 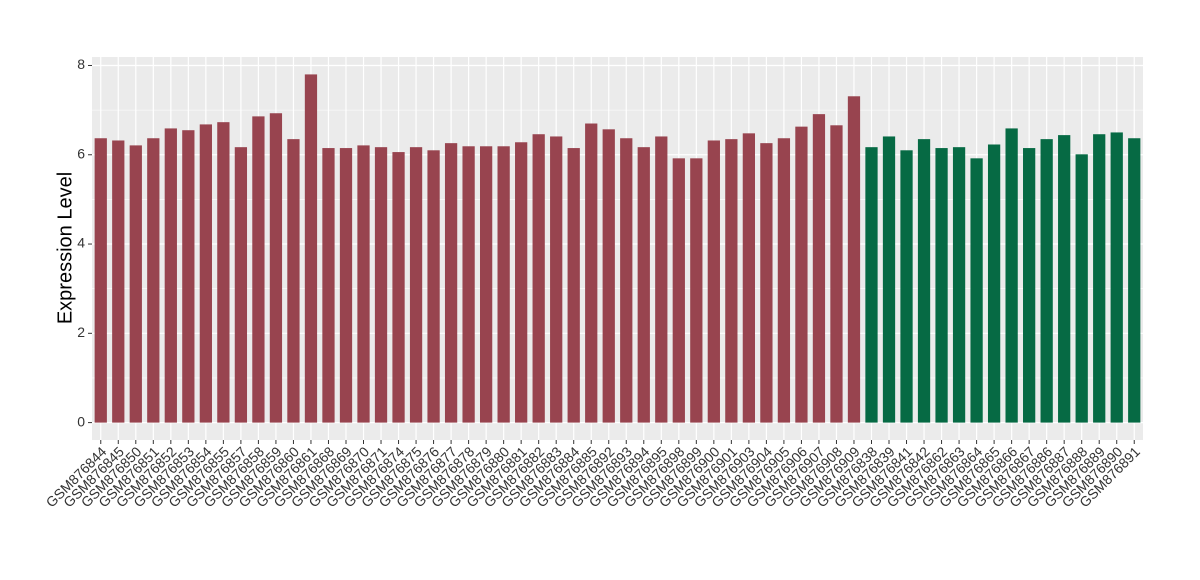 What do you see at coordinates (65, 248) in the screenshot?
I see `y-axis-label: Expression Level` at bounding box center [65, 248].